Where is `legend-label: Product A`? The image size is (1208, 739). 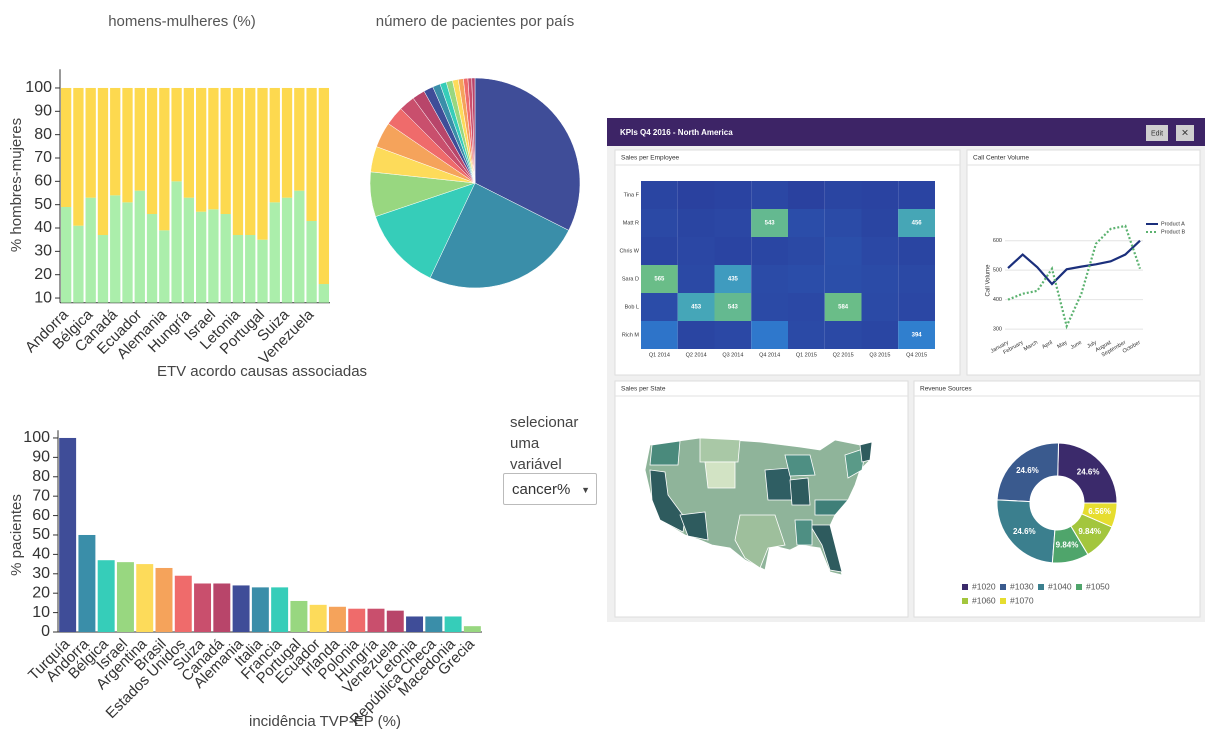 legend-label: Product A is located at coordinates (1173, 224).